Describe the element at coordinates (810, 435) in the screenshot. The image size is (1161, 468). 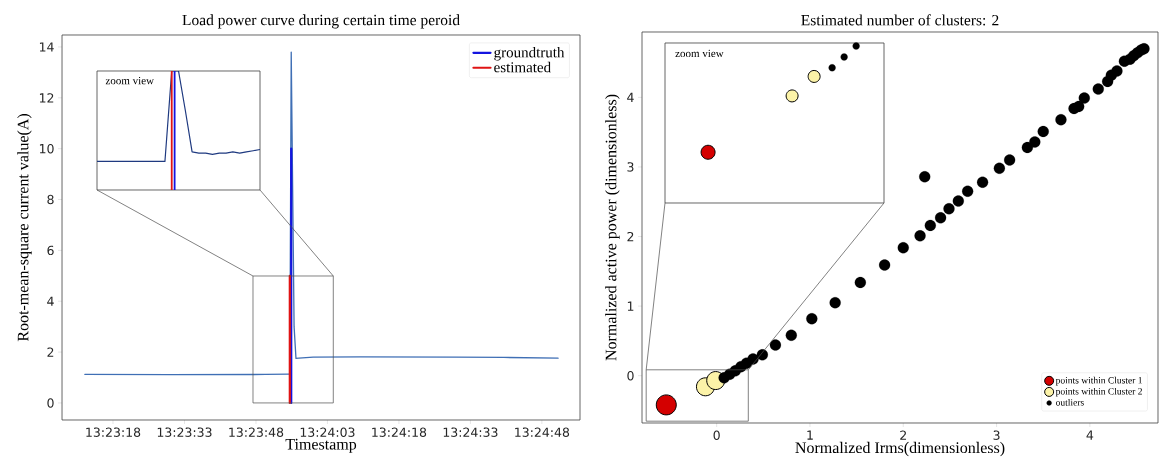
I see `x-tick-label: 1` at that location.